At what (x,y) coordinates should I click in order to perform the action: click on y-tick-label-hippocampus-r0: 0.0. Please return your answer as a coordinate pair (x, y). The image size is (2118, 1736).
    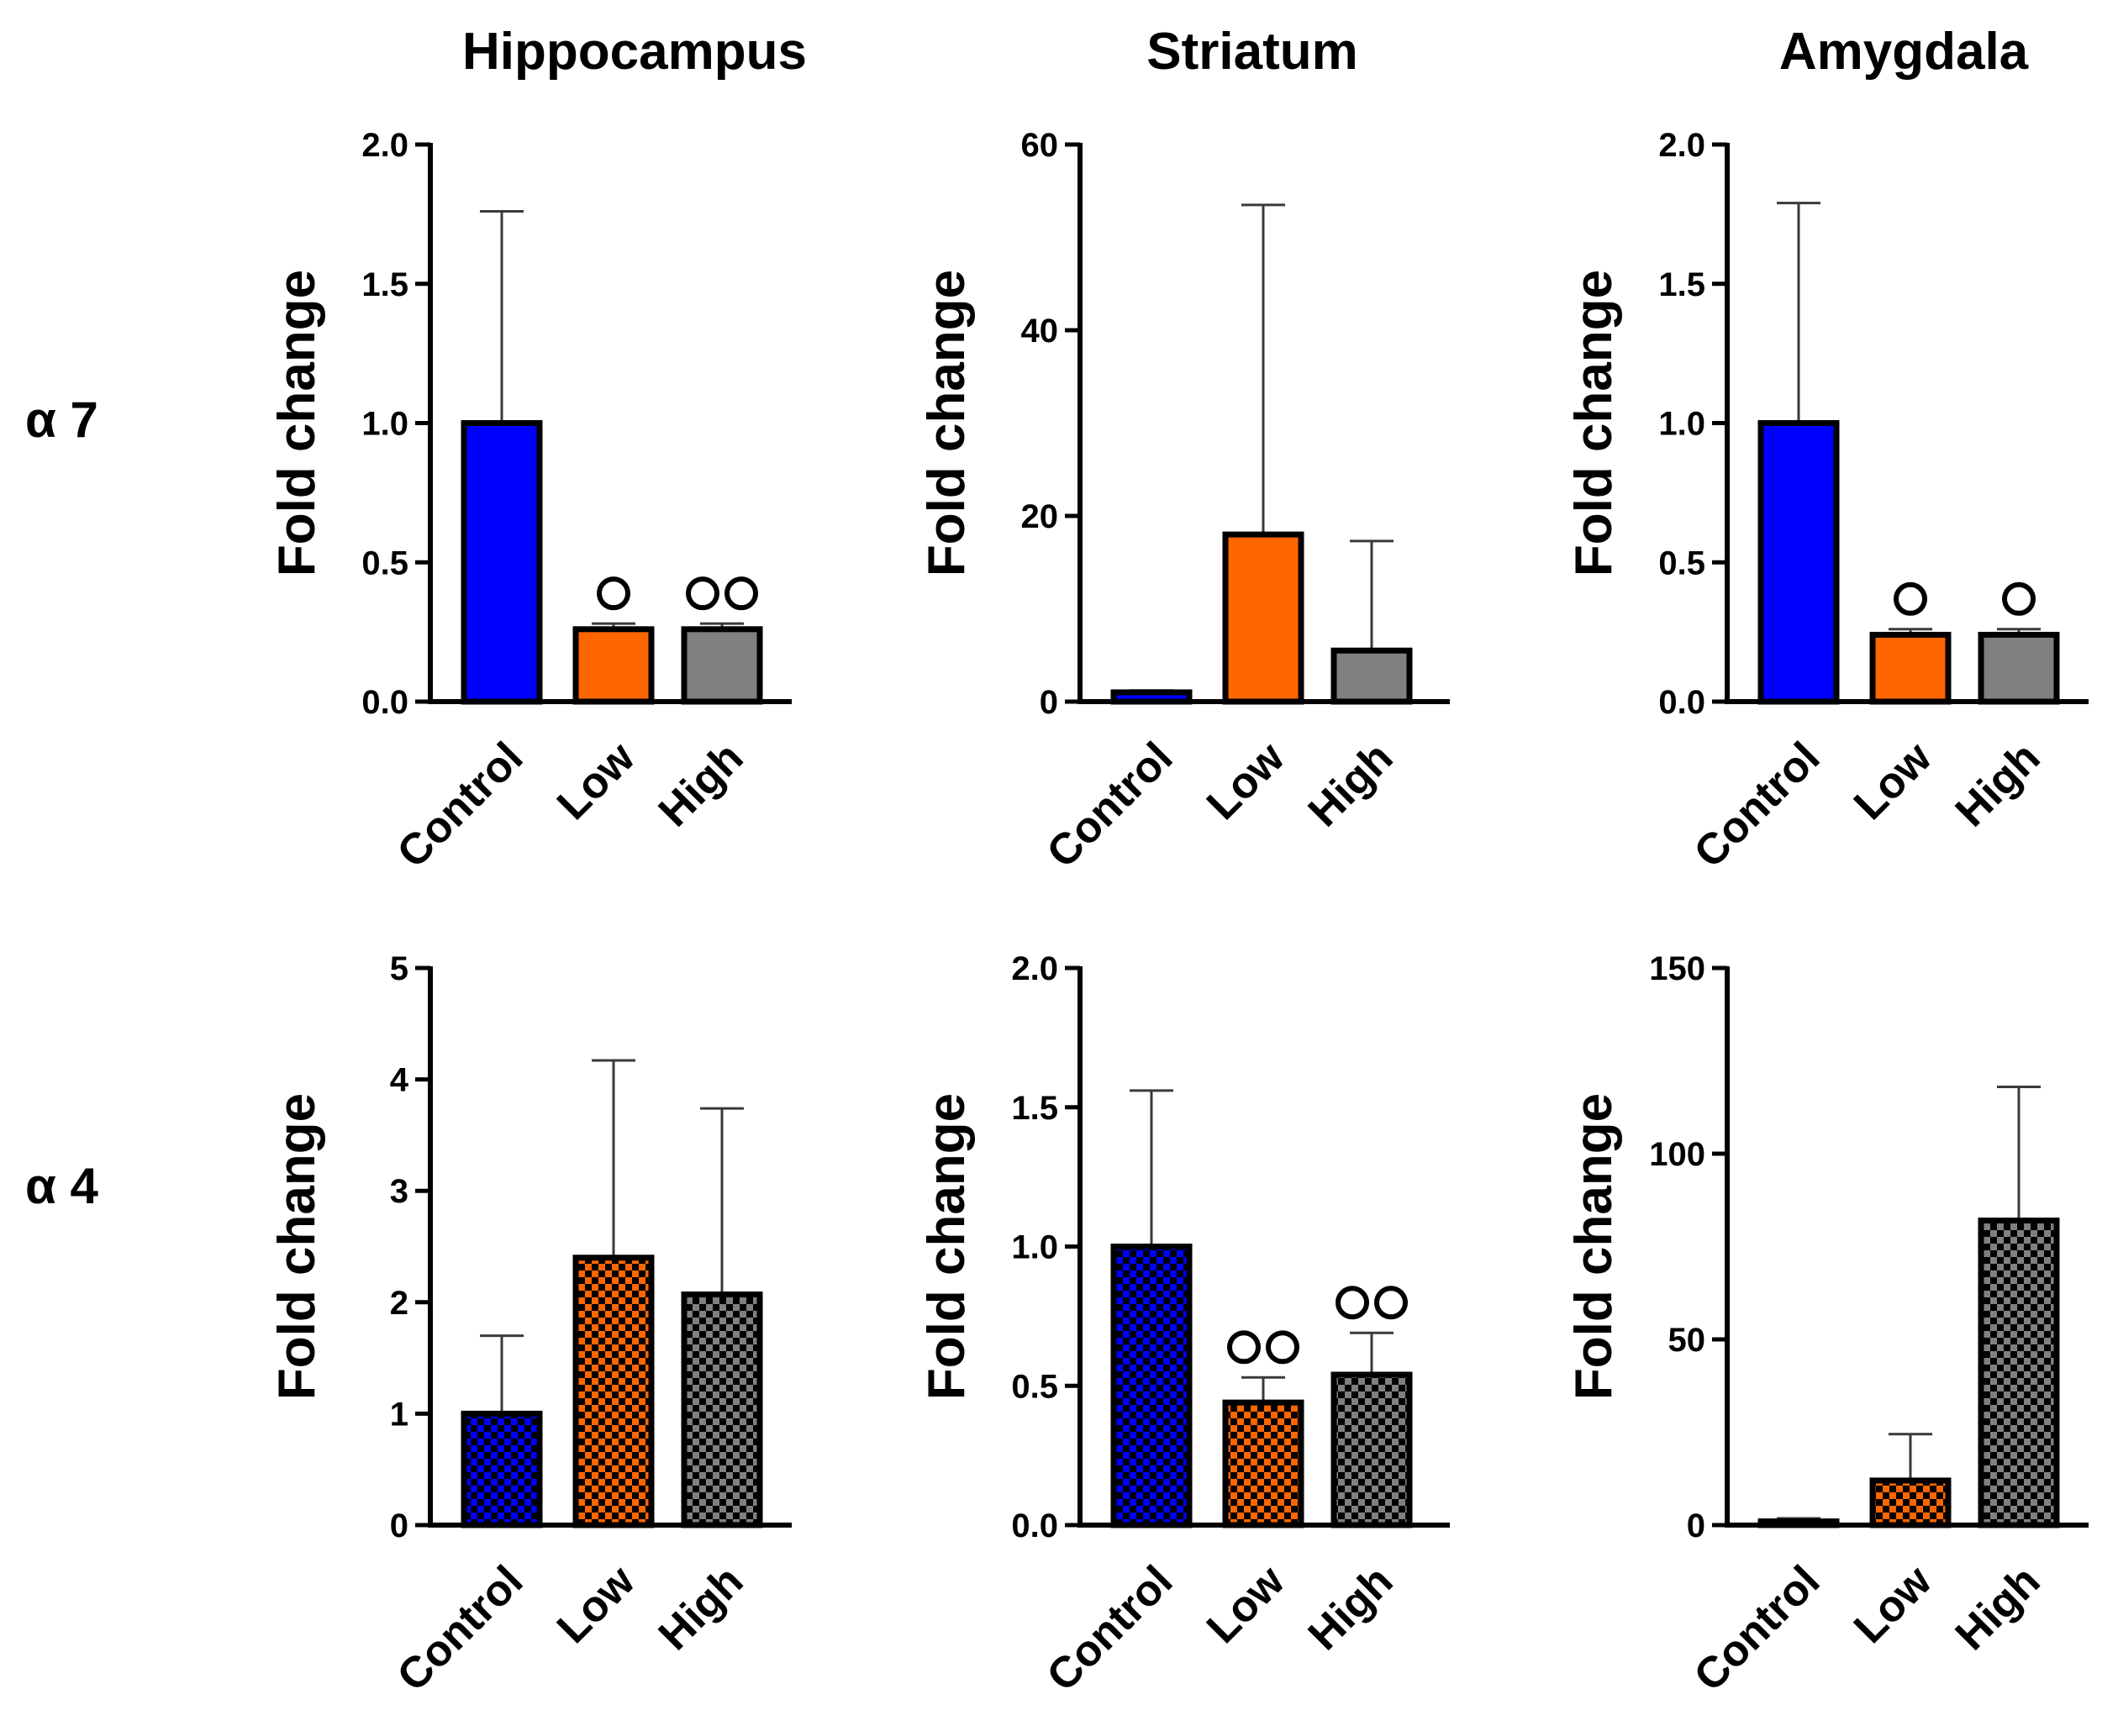
    Looking at the image, I should click on (384, 702).